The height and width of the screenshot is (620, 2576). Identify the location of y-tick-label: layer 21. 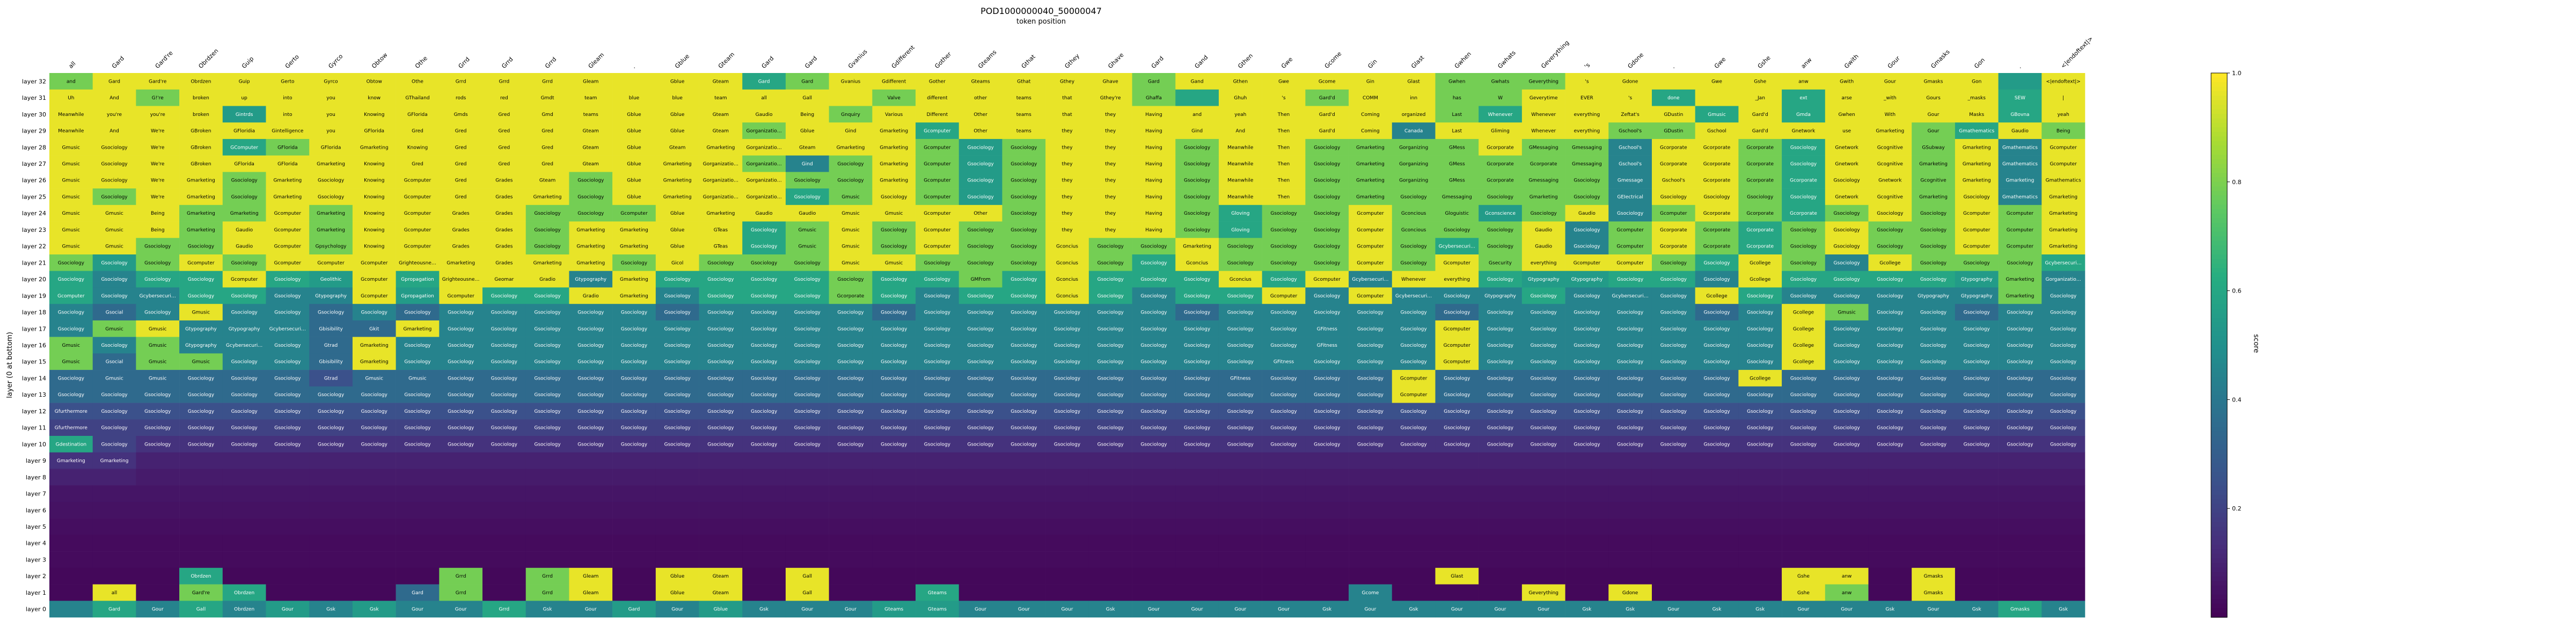
(34, 262).